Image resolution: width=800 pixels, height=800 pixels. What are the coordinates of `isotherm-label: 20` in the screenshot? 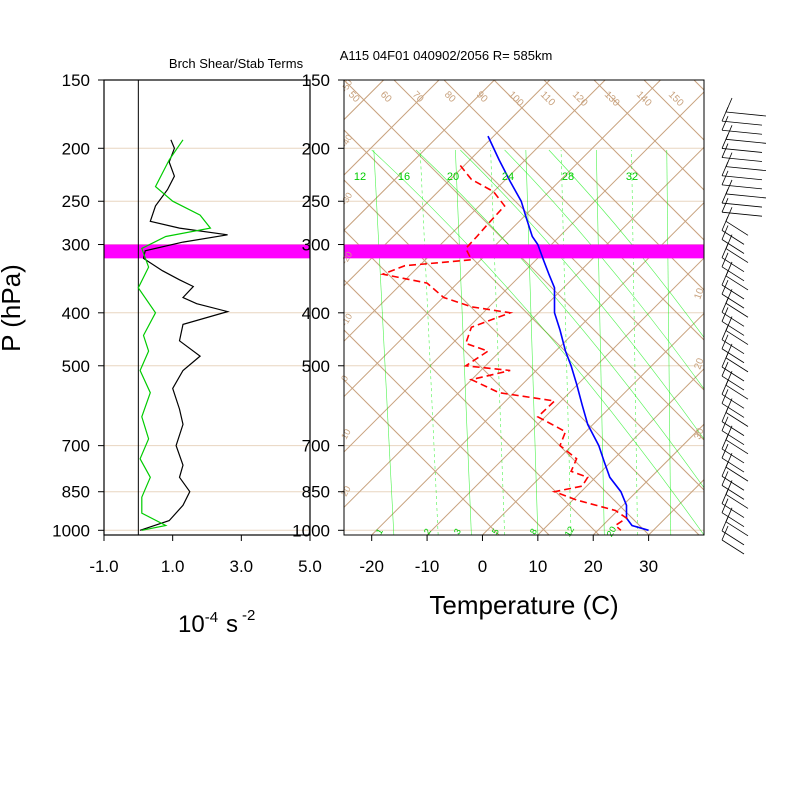 It's located at (346, 491).